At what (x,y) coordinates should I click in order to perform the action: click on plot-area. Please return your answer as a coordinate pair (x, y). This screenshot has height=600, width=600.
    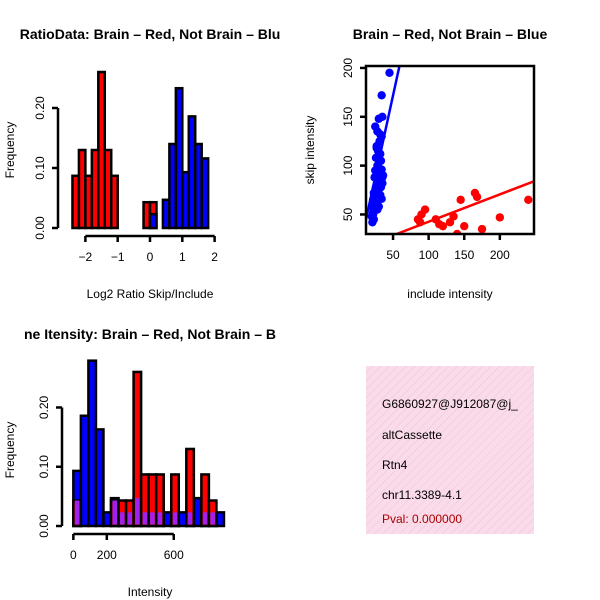
    Looking at the image, I should click on (450, 154).